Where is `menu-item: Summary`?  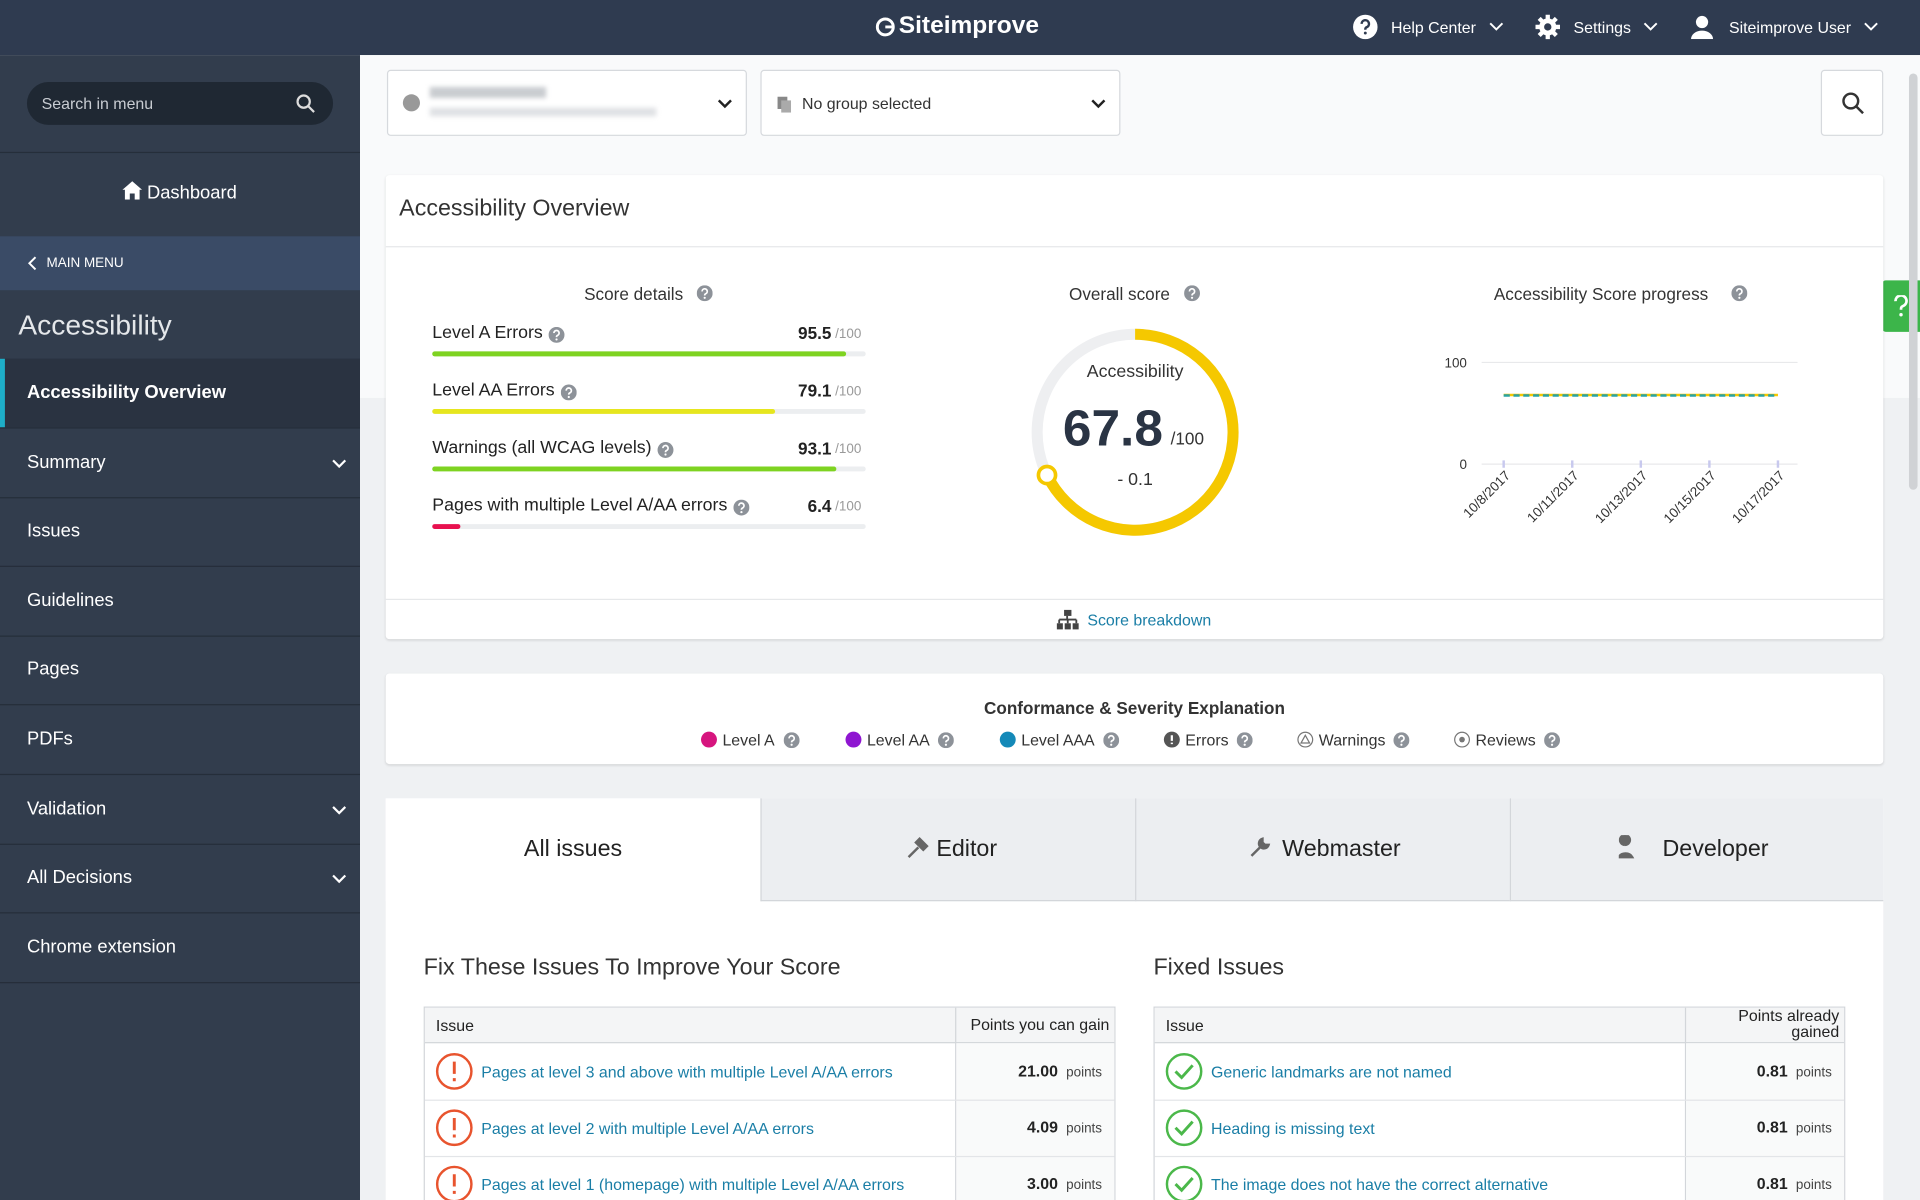
menu-item: Summary is located at coordinates (180, 462).